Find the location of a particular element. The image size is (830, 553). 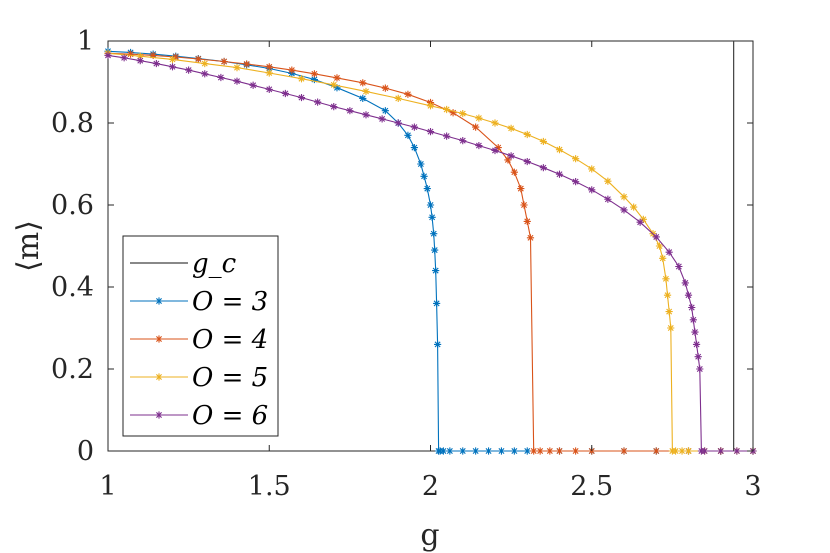

x-tick-label: 1.5 is located at coordinates (269, 486).